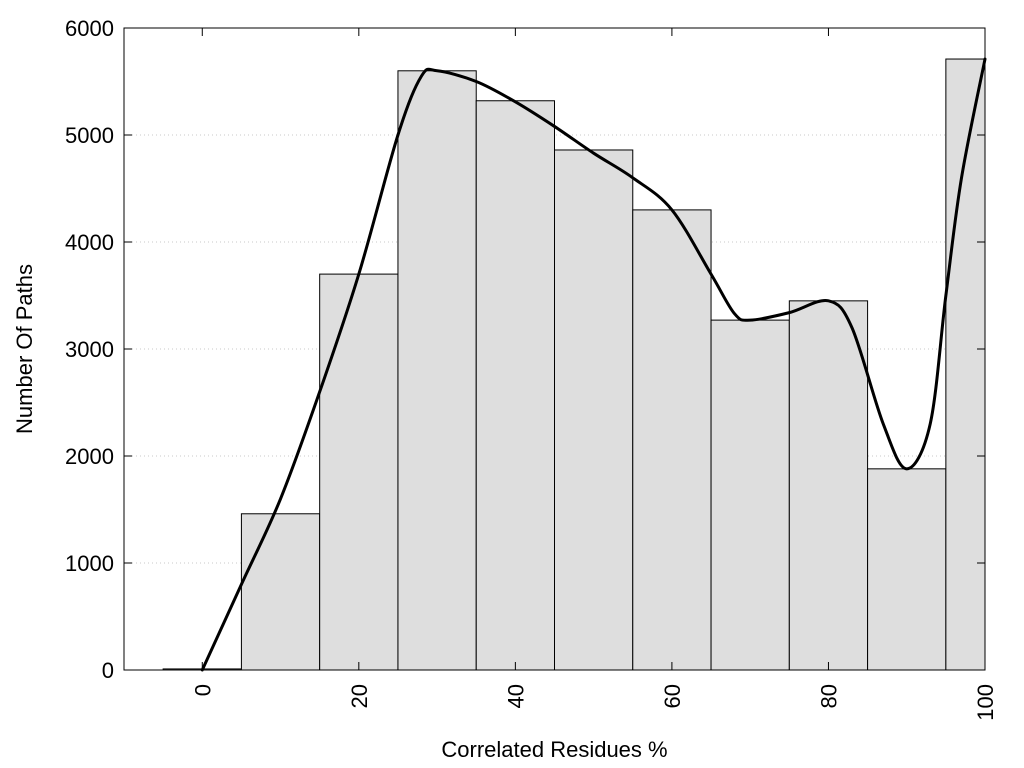  I want to click on y-tick-label: 0, so click(108, 670).